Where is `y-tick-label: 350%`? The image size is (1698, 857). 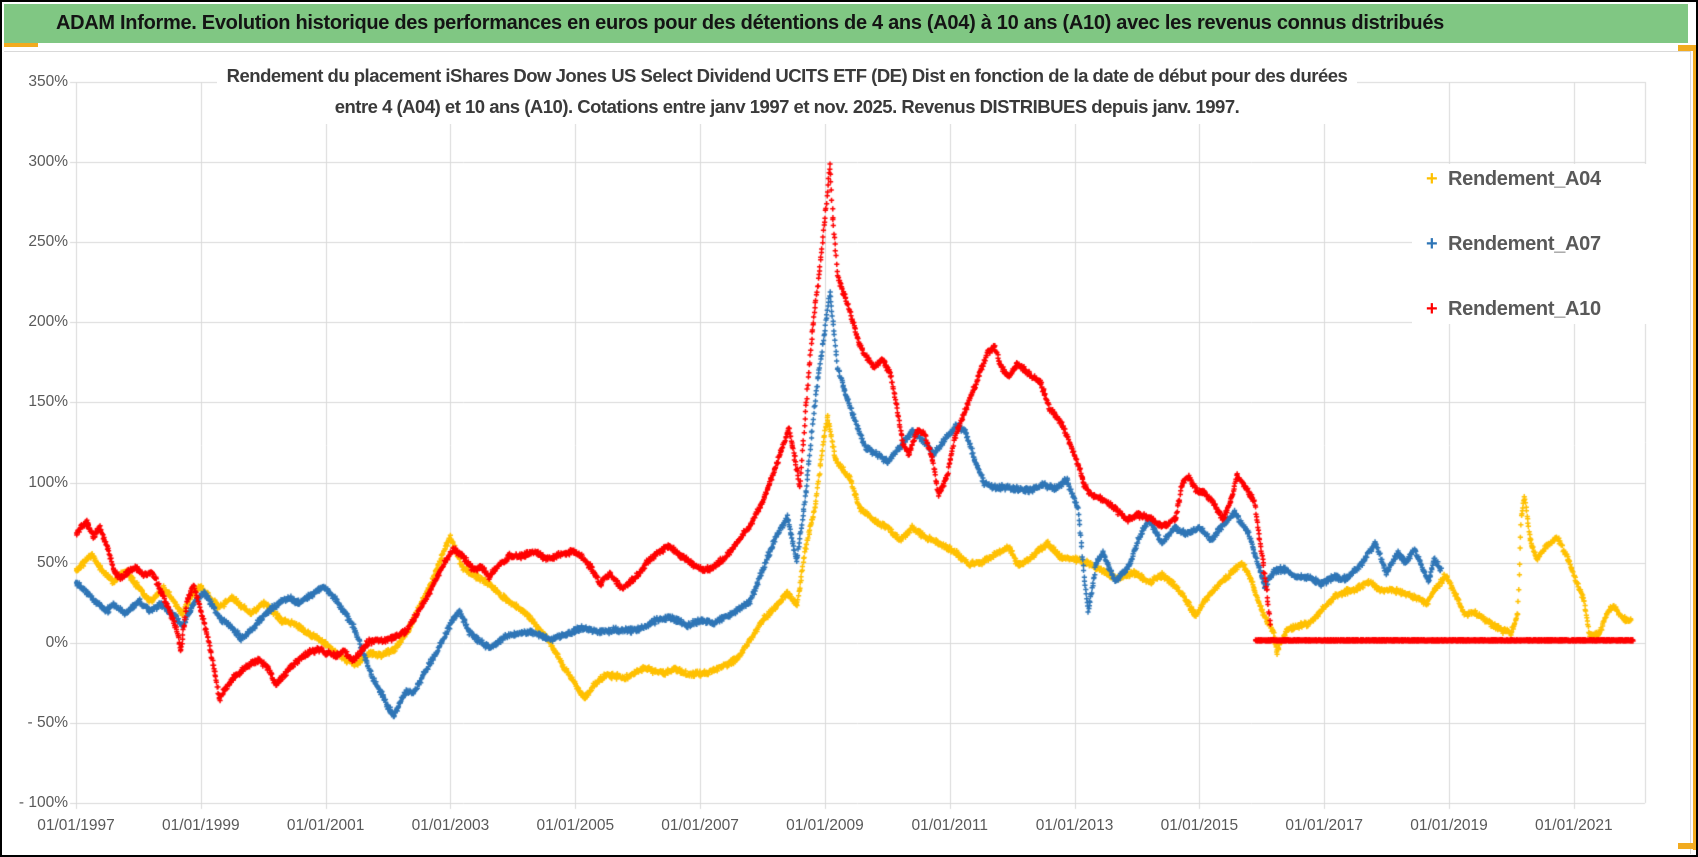
y-tick-label: 350% is located at coordinates (48, 81).